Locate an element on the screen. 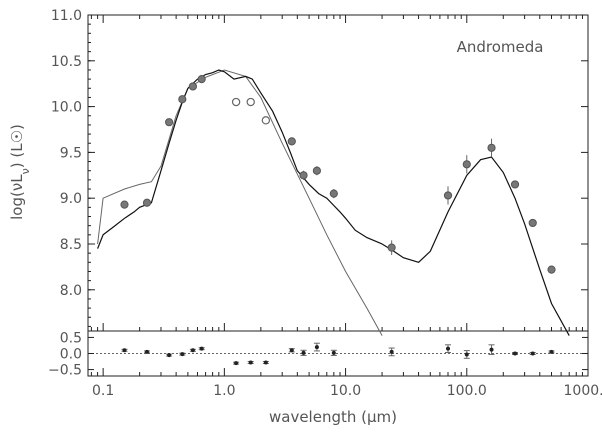 Image resolution: width=602 pixels, height=433 pixels. x-tick-label: 1000.0 is located at coordinates (583, 391).